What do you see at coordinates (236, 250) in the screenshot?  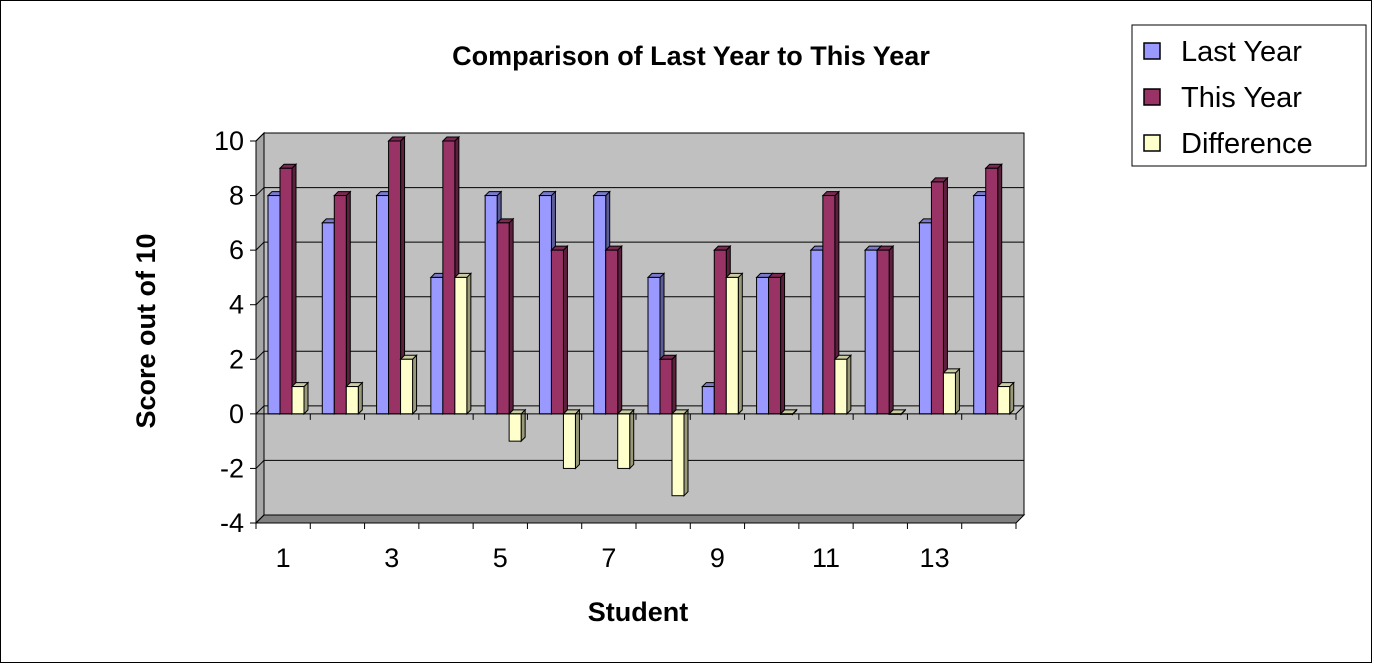 I see `y-tick-label: 6` at bounding box center [236, 250].